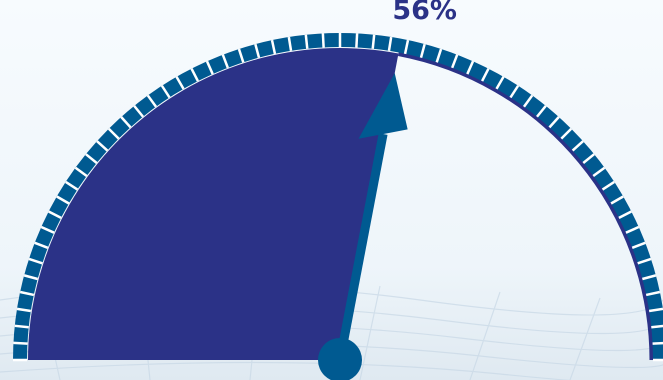 The height and width of the screenshot is (380, 663). I want to click on gauge-needle-head, so click(383, 106).